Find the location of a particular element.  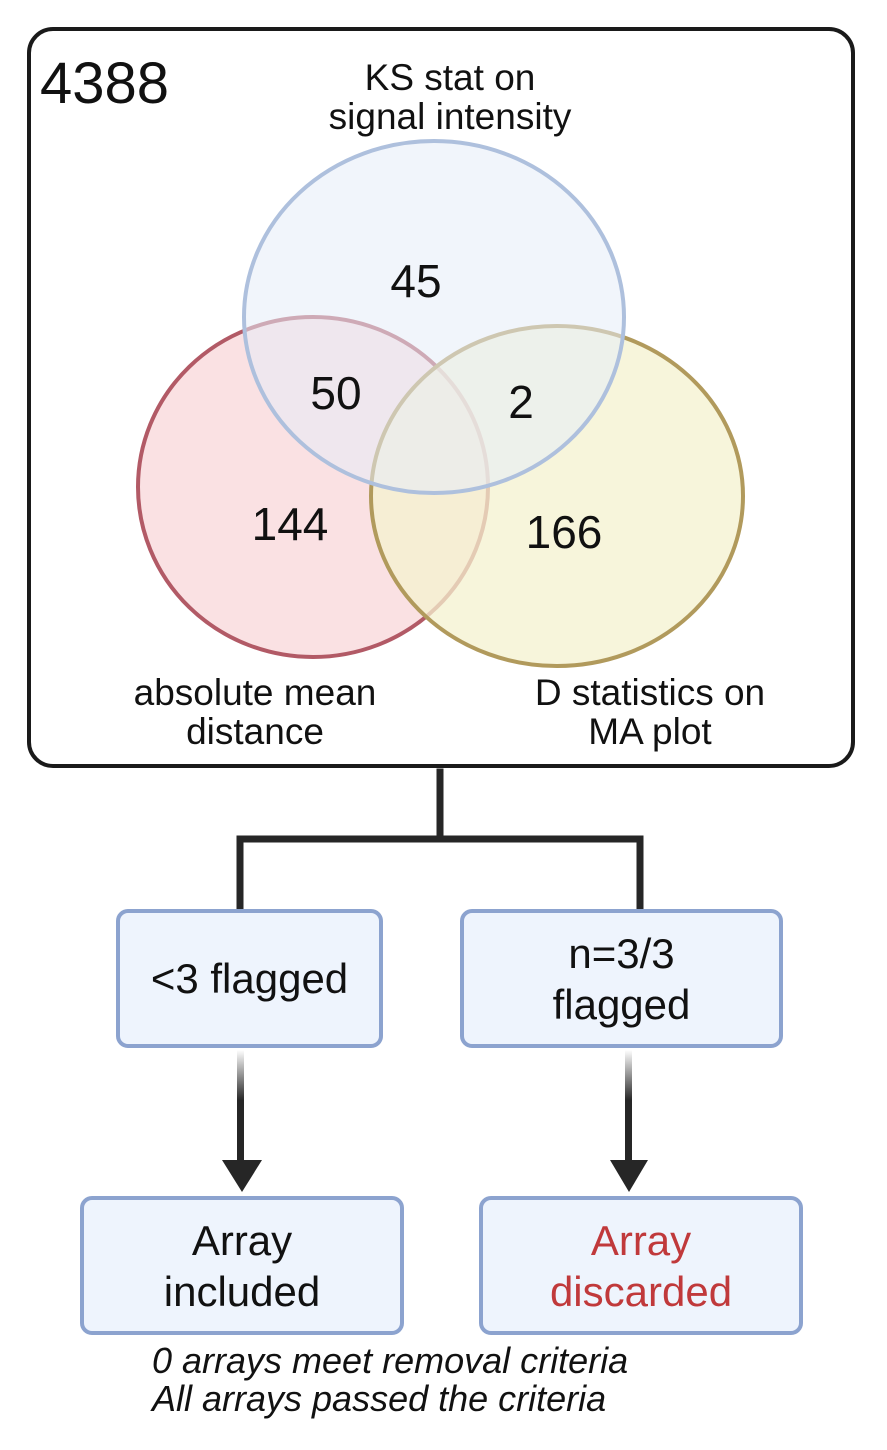

circle-ks-stat is located at coordinates (434, 317).